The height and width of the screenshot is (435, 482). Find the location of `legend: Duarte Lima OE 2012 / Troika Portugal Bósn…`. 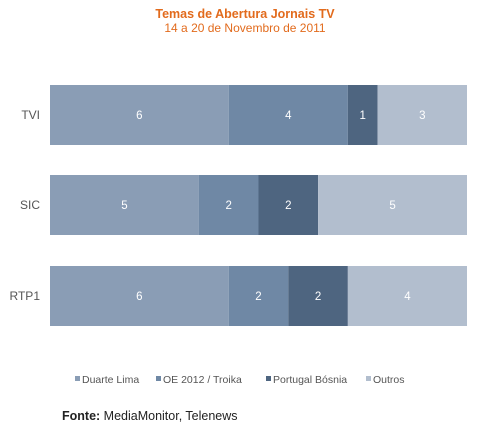

legend: Duarte Lima OE 2012 / Troika Portugal Bósn… is located at coordinates (240, 380).